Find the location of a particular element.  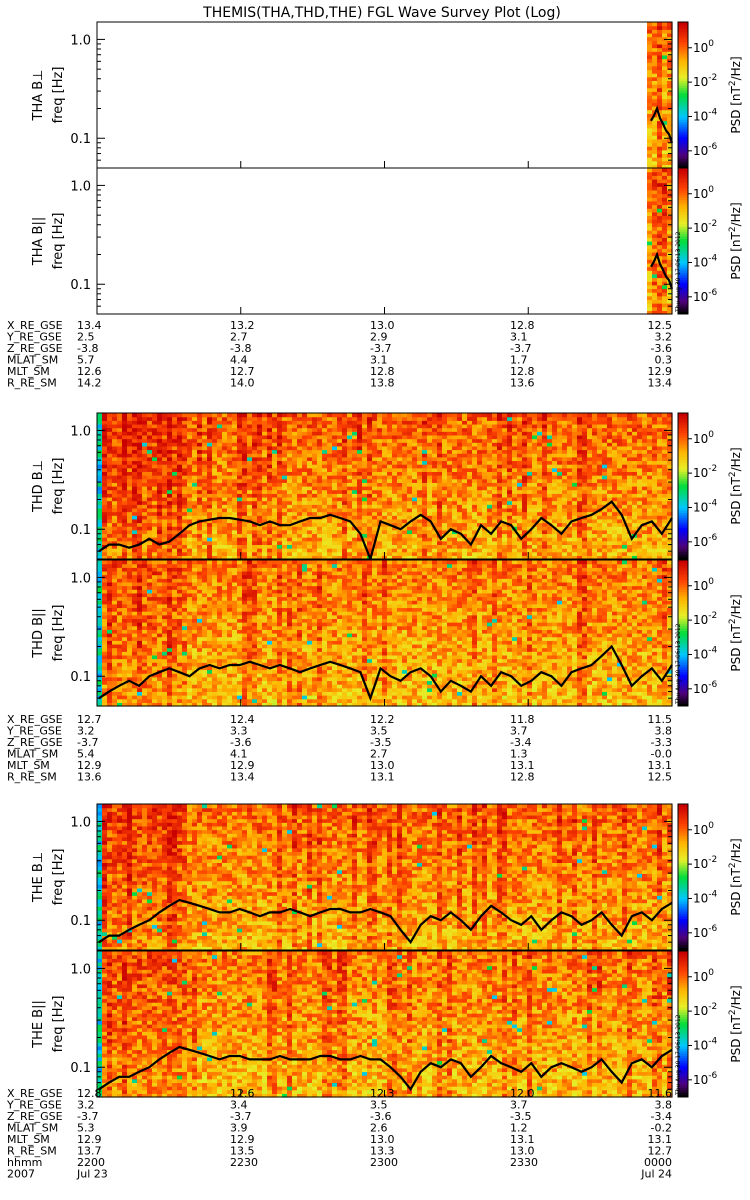

y-tick-label: 0.1 is located at coordinates (80, 285).